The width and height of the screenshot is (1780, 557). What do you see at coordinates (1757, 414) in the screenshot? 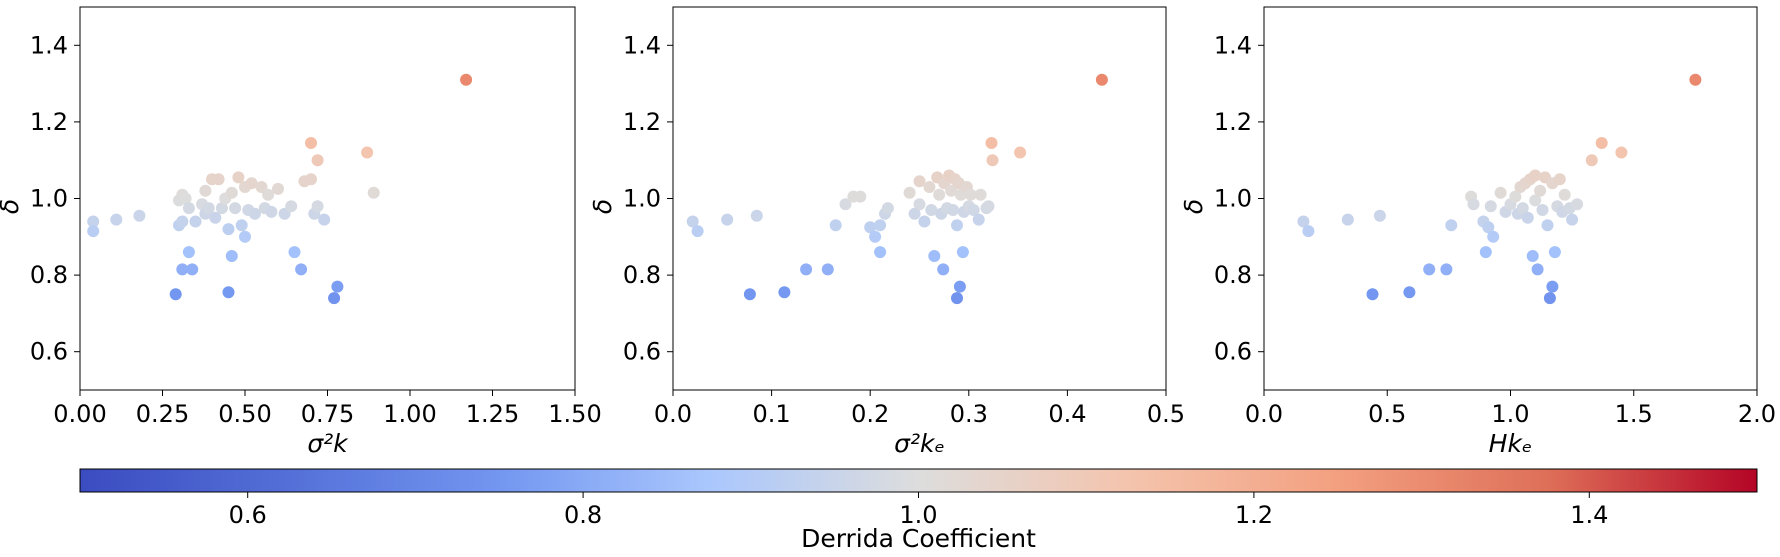
I see `x-tick-label: 2.0` at bounding box center [1757, 414].